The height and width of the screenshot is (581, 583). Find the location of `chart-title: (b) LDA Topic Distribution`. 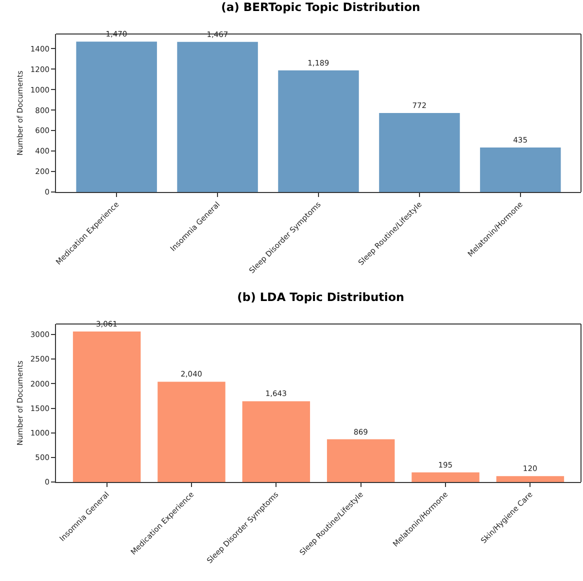

chart-title: (b) LDA Topic Distribution is located at coordinates (320, 297).